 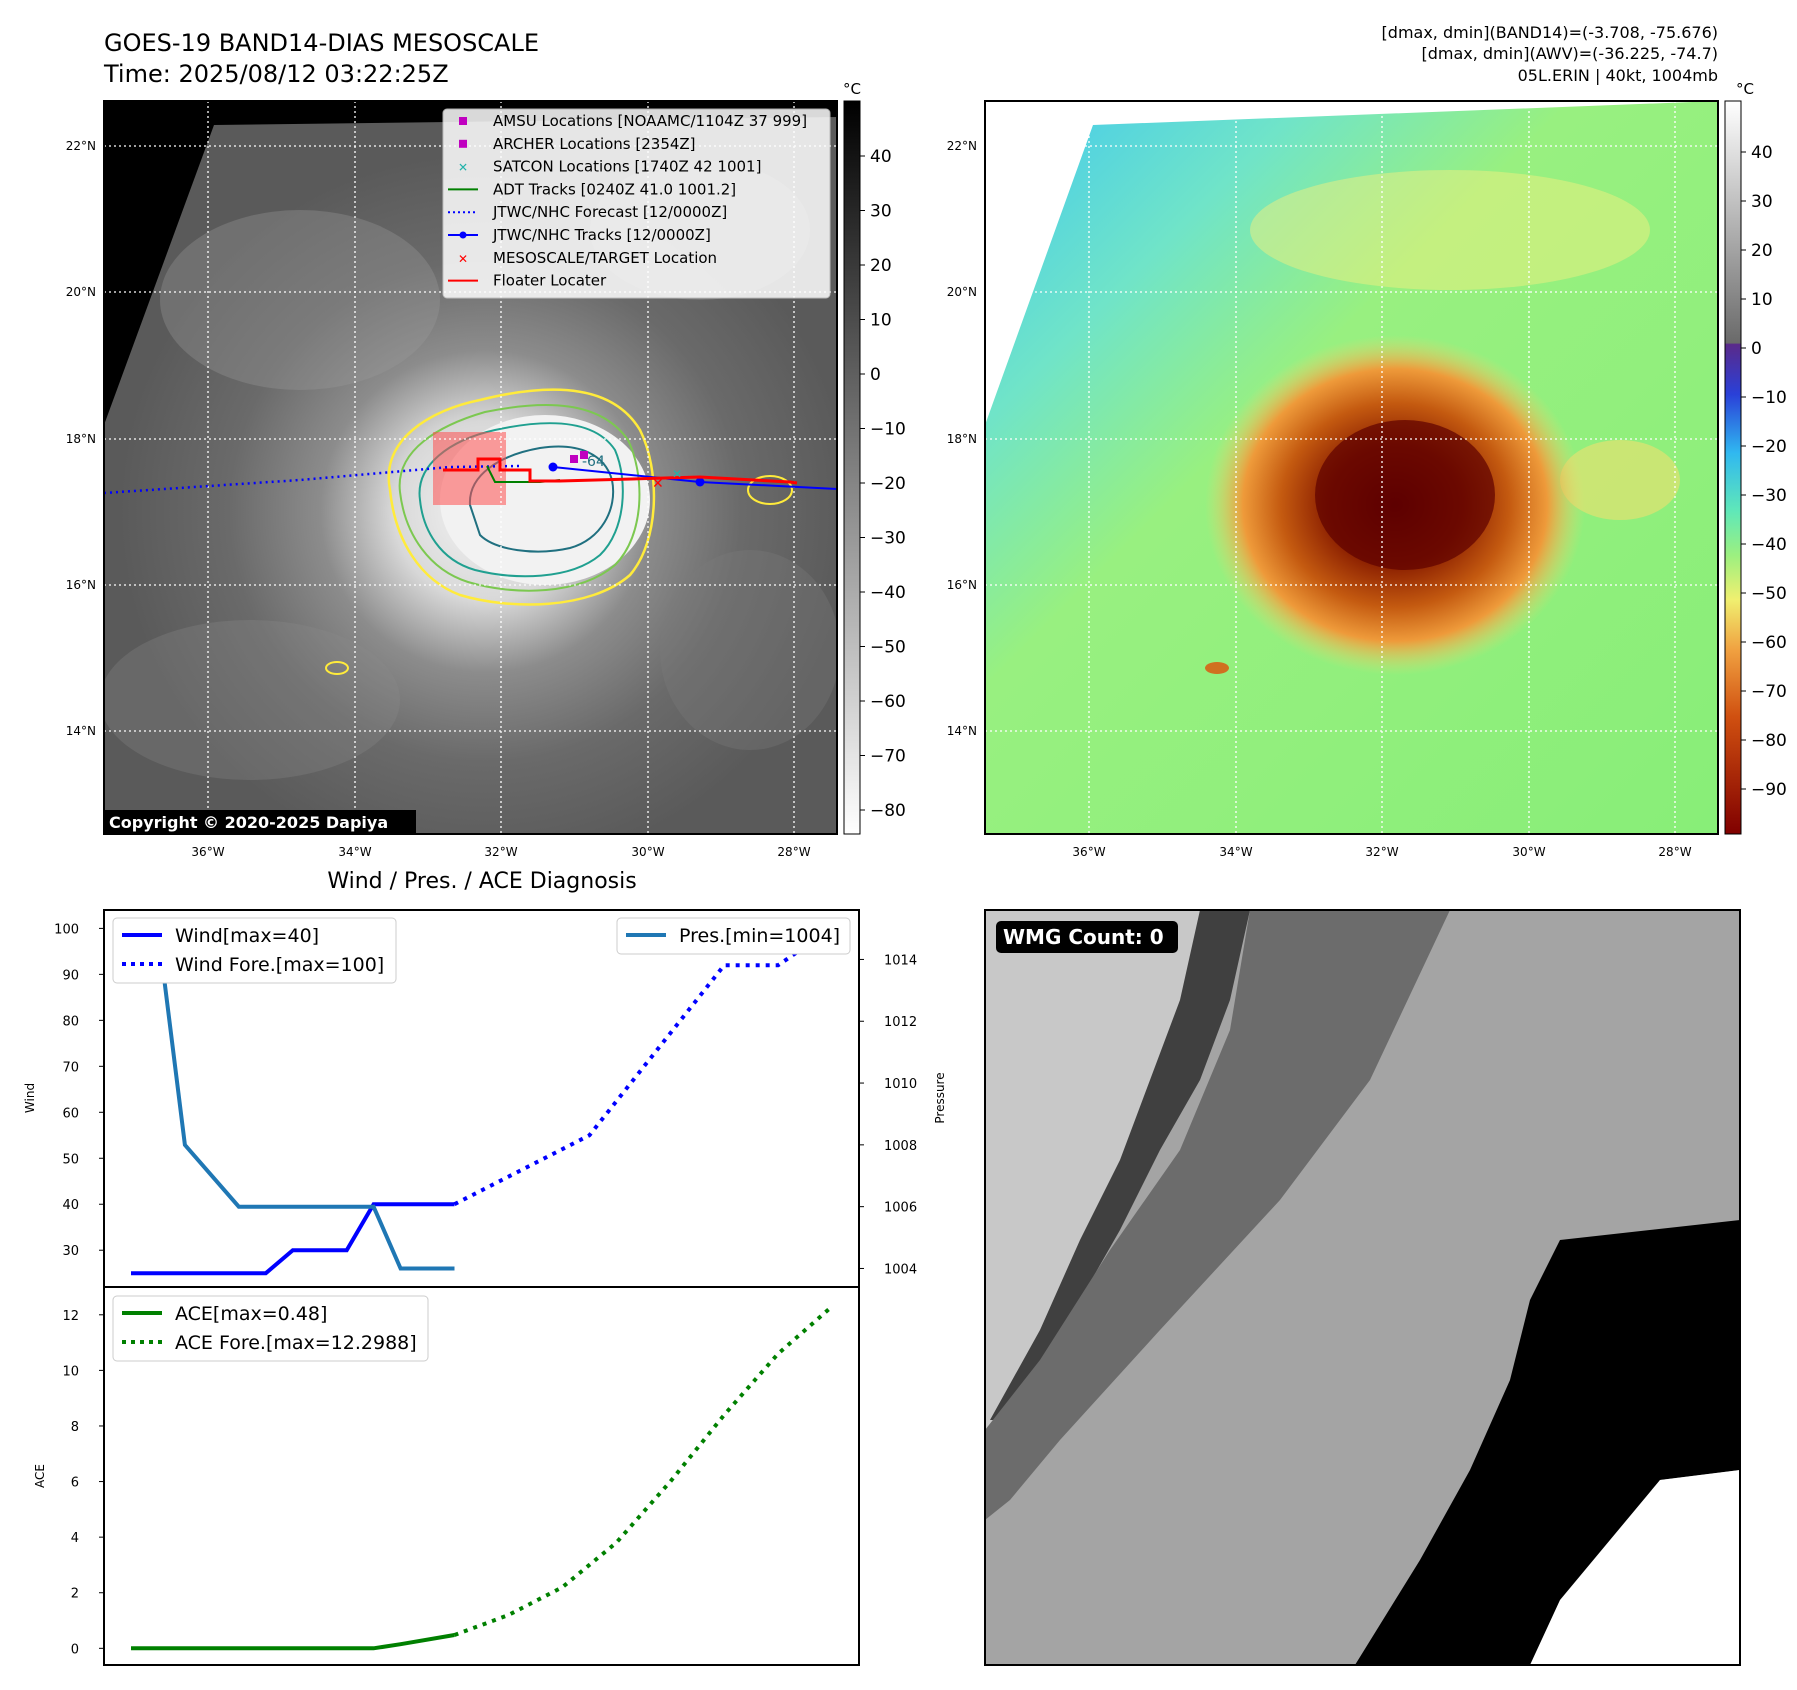 I want to click on wind-legend: Wind[max=40] Wind Fore.[max=100], so click(x=254, y=950).